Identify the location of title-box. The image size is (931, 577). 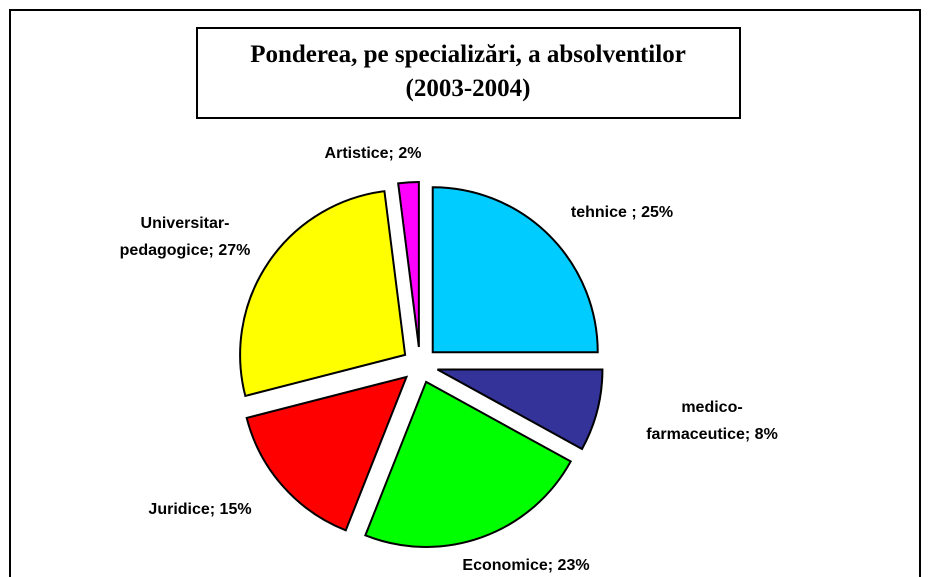
(468, 73).